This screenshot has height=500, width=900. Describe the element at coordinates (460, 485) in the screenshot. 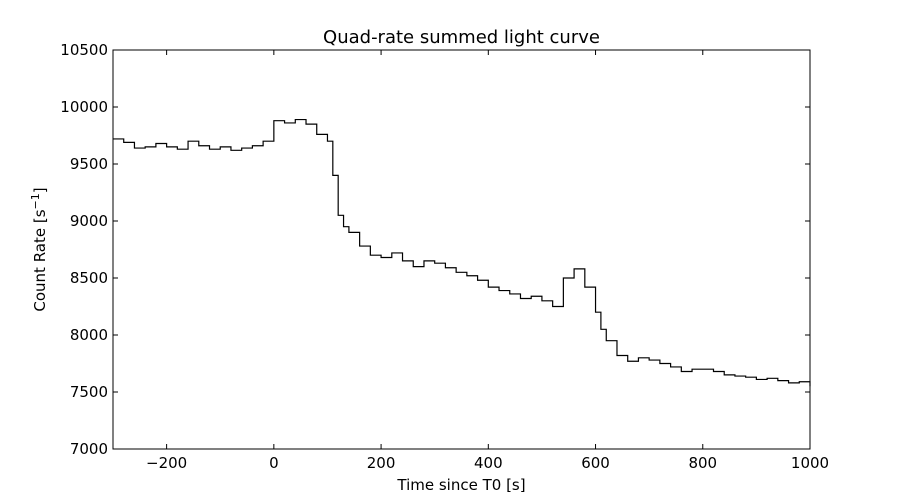

I see `x-axis-label: Time since T0 [s]` at that location.